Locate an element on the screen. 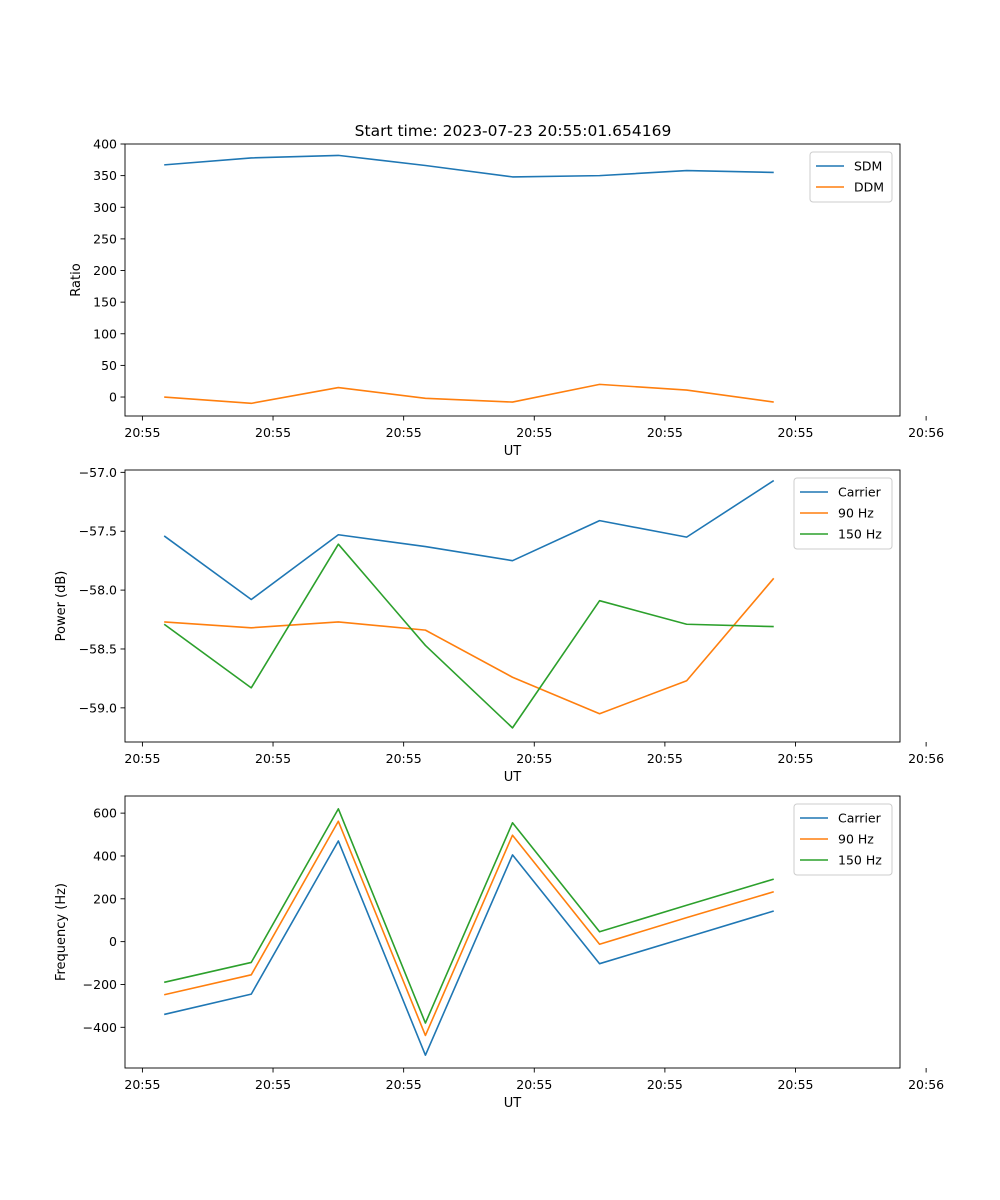  legend-label-ddm: DDM is located at coordinates (869, 187).